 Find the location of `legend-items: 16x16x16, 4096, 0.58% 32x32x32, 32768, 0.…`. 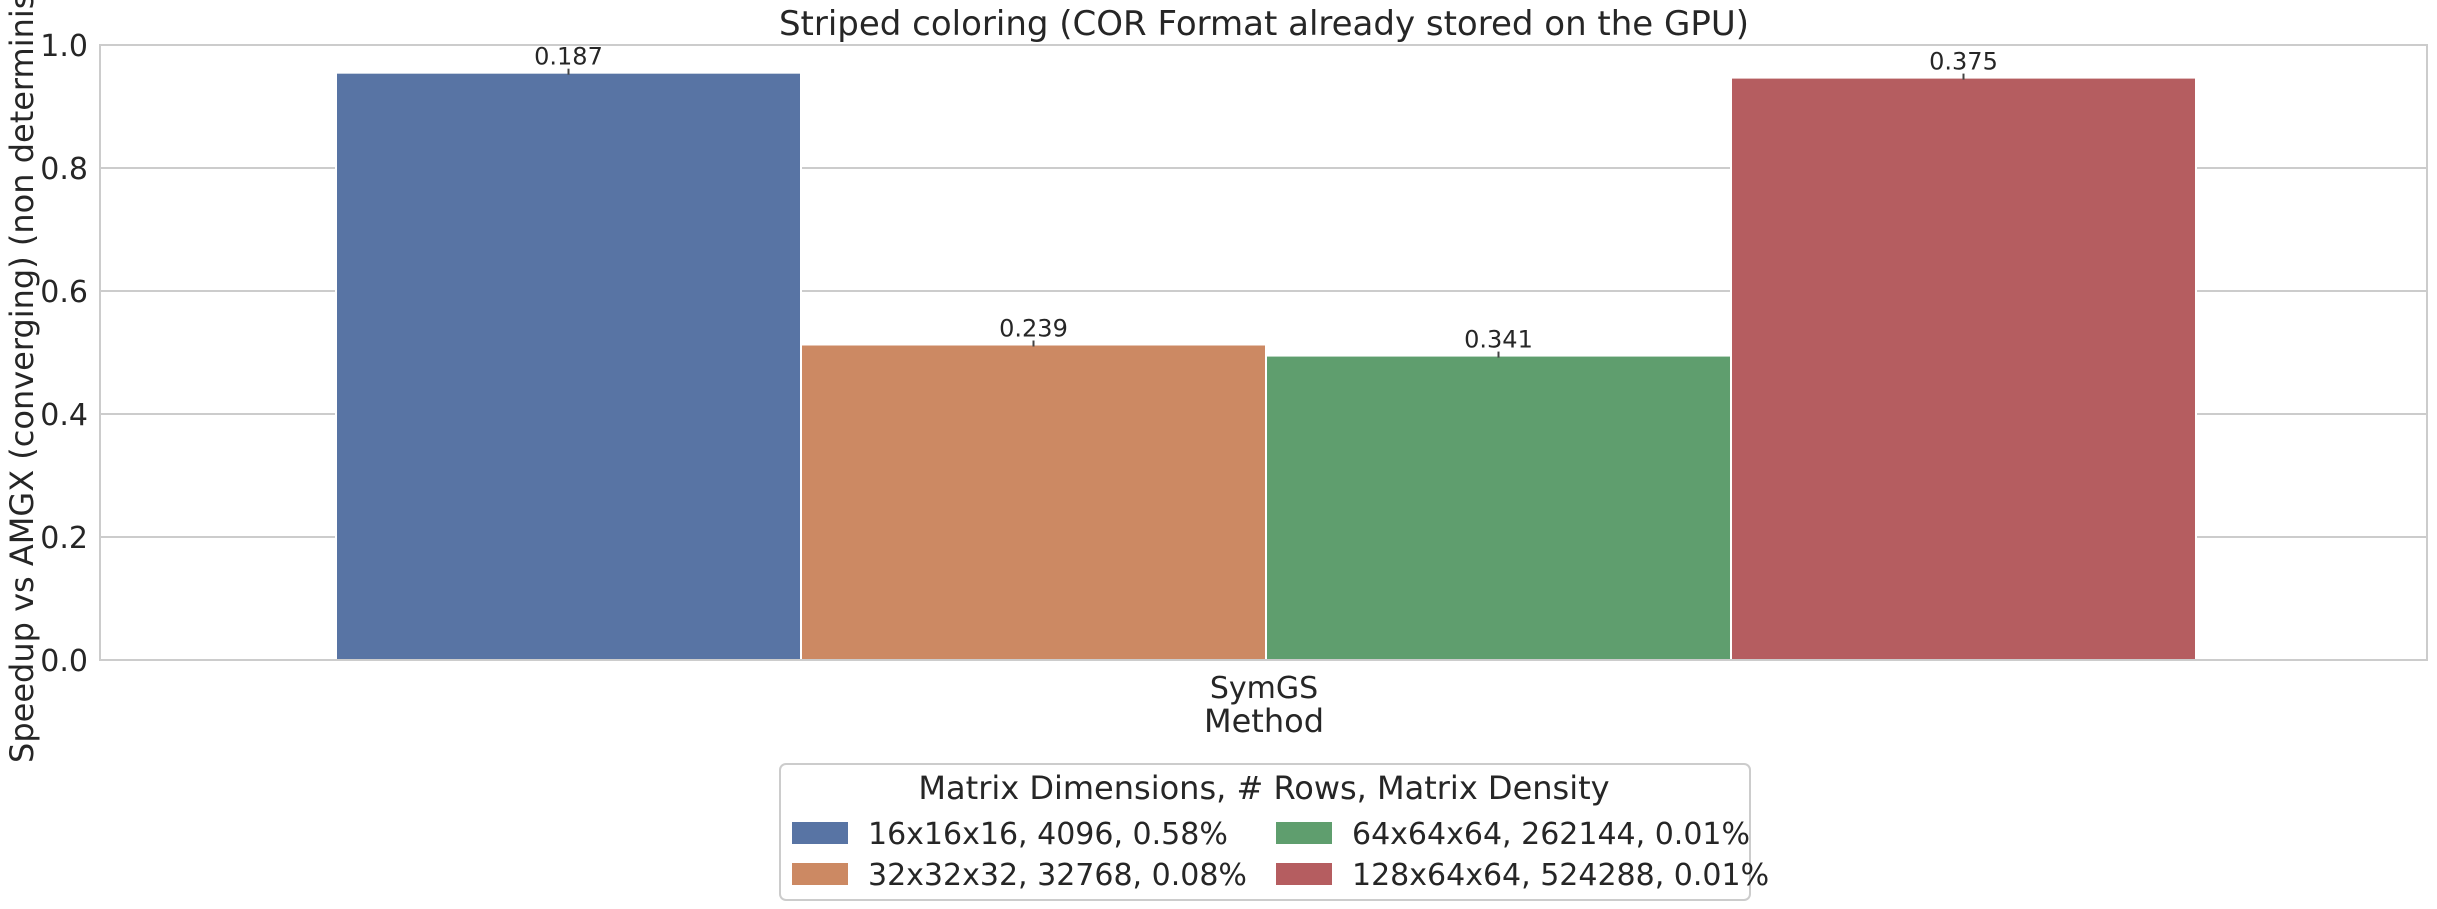

legend-items: 16x16x16, 4096, 0.58% 32x32x32, 32768, 0.… is located at coordinates (1280, 855).